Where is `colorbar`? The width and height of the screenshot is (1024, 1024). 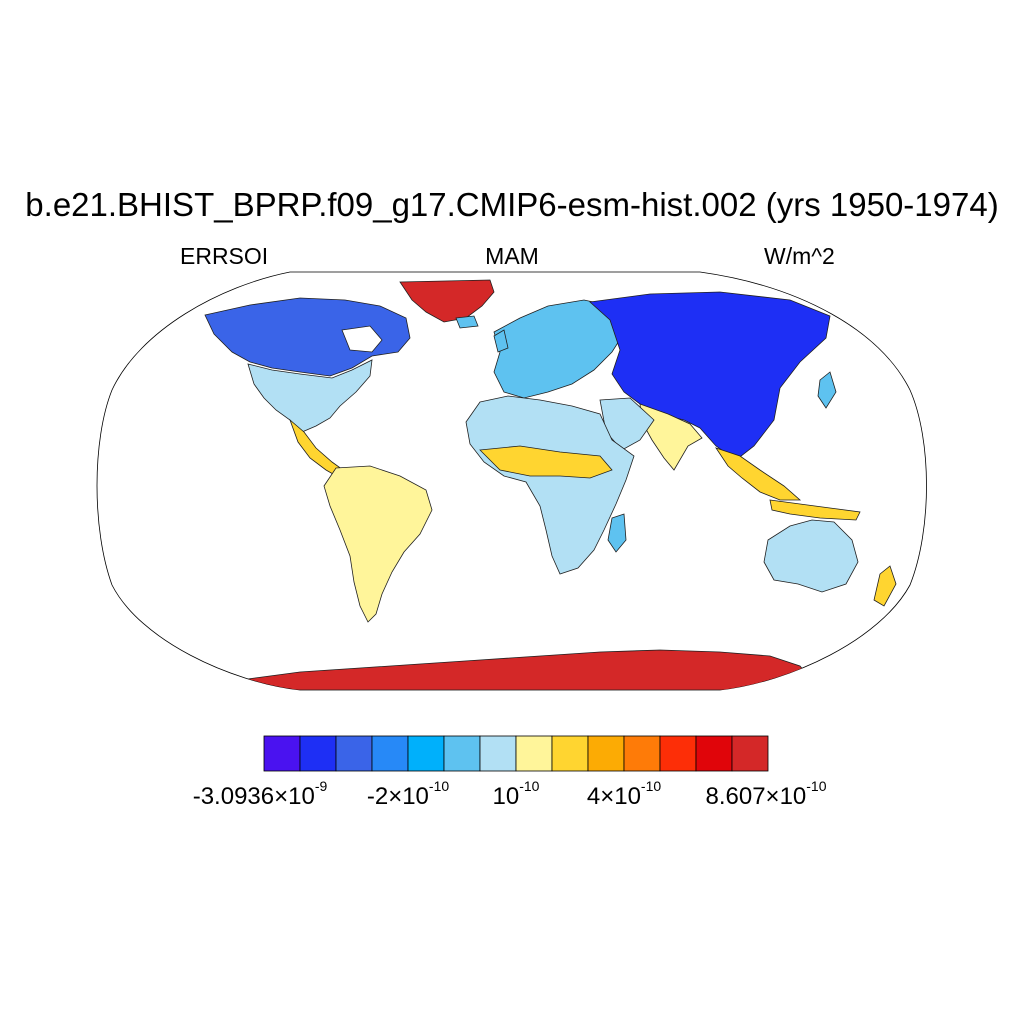 colorbar is located at coordinates (516, 753).